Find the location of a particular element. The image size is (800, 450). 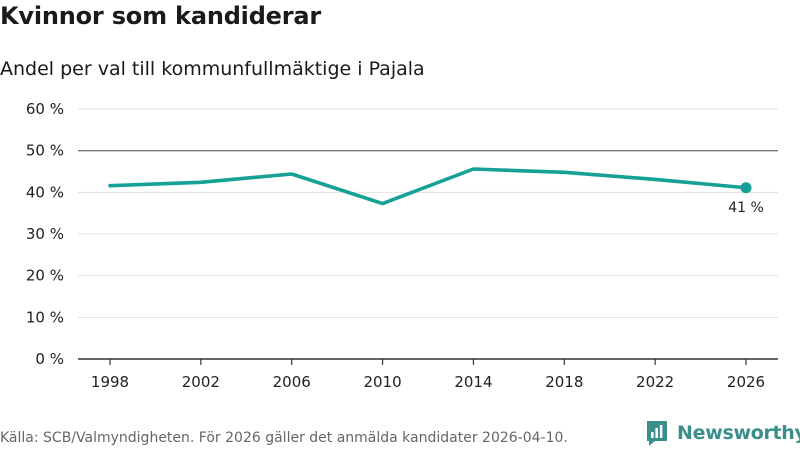

x-tick-label-2006: 2006 is located at coordinates (292, 382).